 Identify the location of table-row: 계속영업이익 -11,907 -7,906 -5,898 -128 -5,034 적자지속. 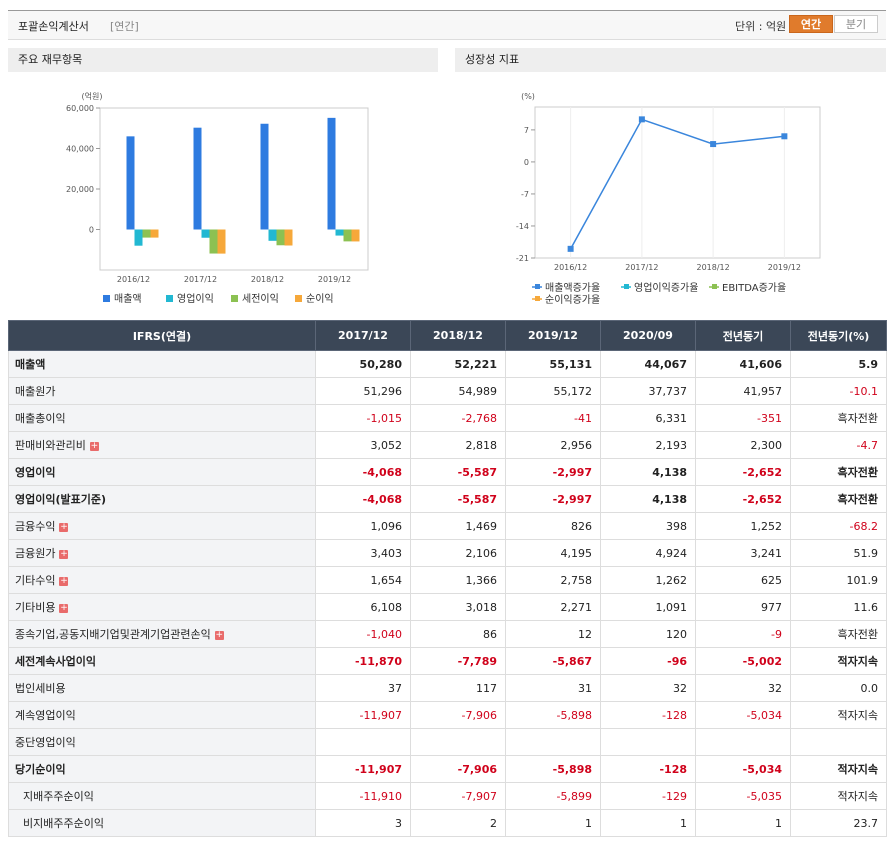
(447, 715).